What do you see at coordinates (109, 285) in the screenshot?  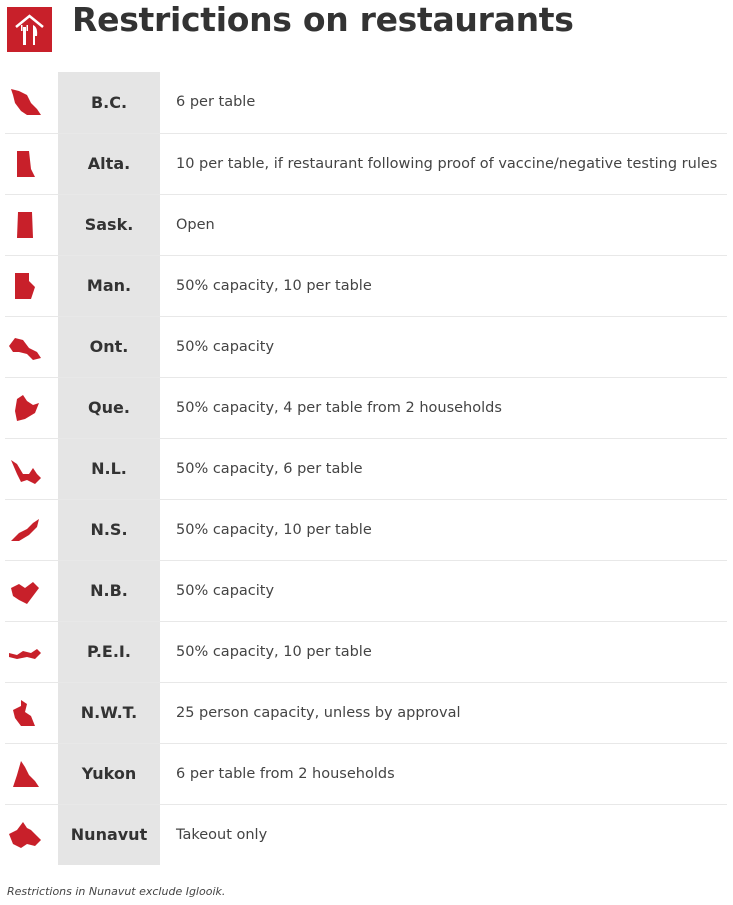 I see `province-name: Man.` at bounding box center [109, 285].